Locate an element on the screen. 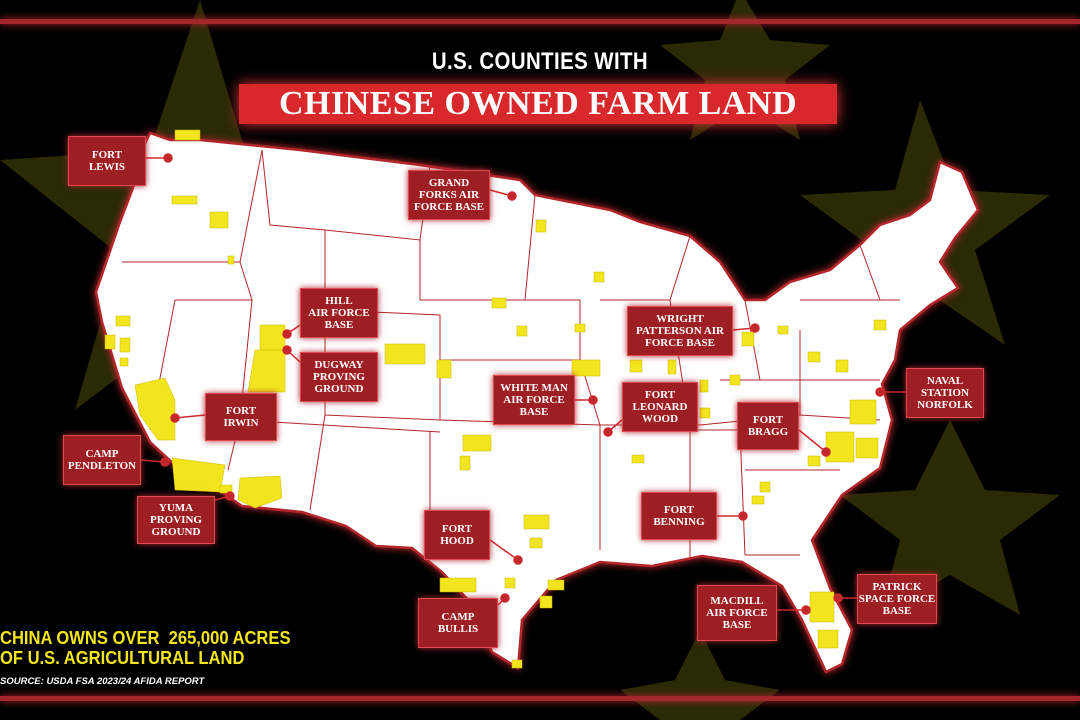 This screenshot has height=720, width=1080. stat-line-1: CHINA OWNS OVER 265,000 ACRES is located at coordinates (145, 638).